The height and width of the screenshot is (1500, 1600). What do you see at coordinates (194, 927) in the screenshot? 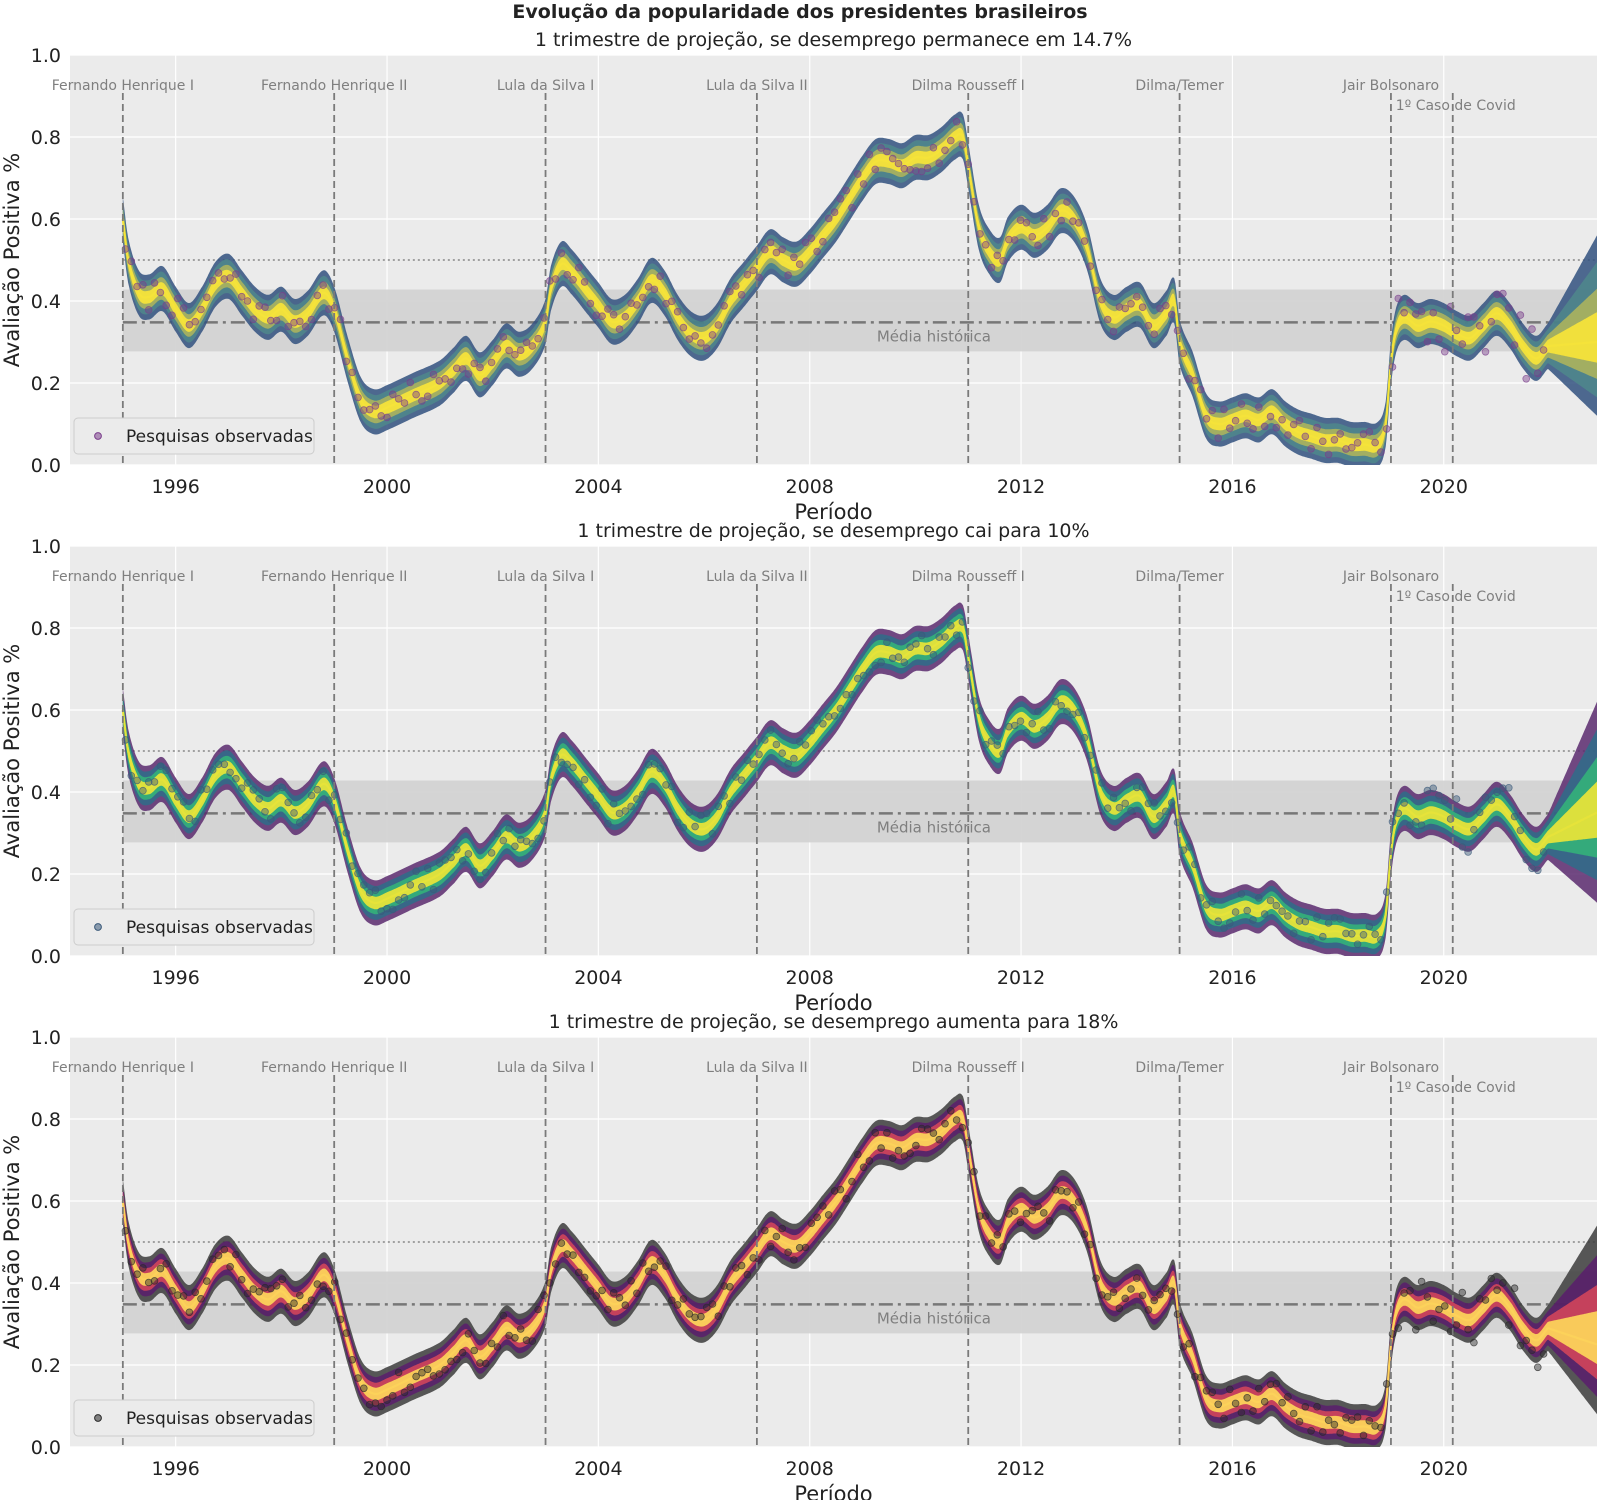
I see `legend-frame` at bounding box center [194, 927].